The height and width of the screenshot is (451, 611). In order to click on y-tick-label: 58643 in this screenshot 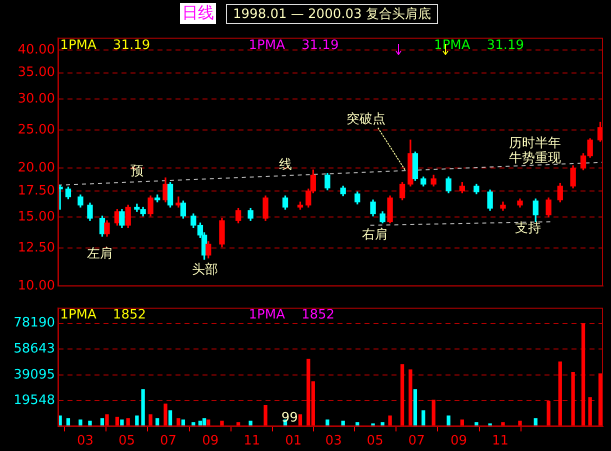, I will do `click(34, 348)`.